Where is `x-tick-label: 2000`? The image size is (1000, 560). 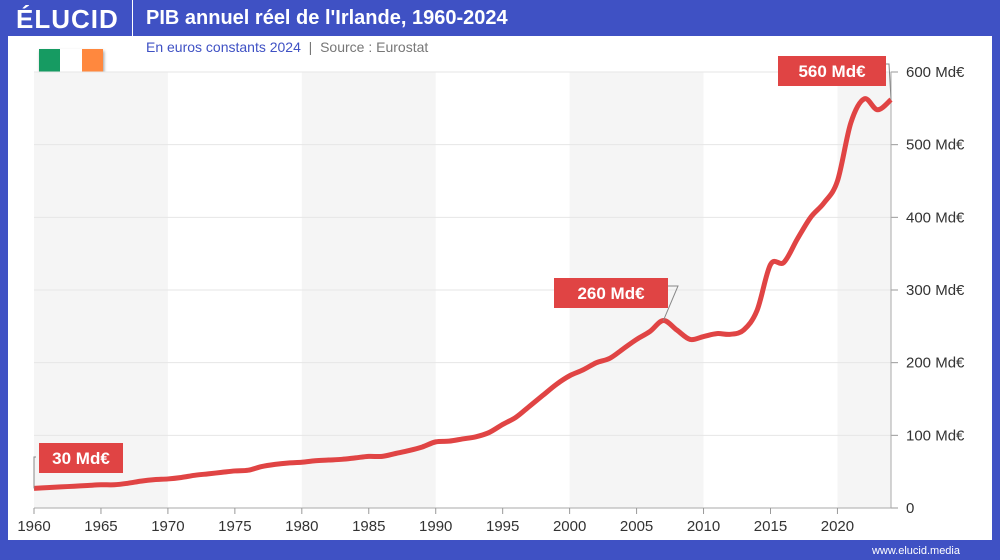
x-tick-label: 2000 is located at coordinates (569, 526).